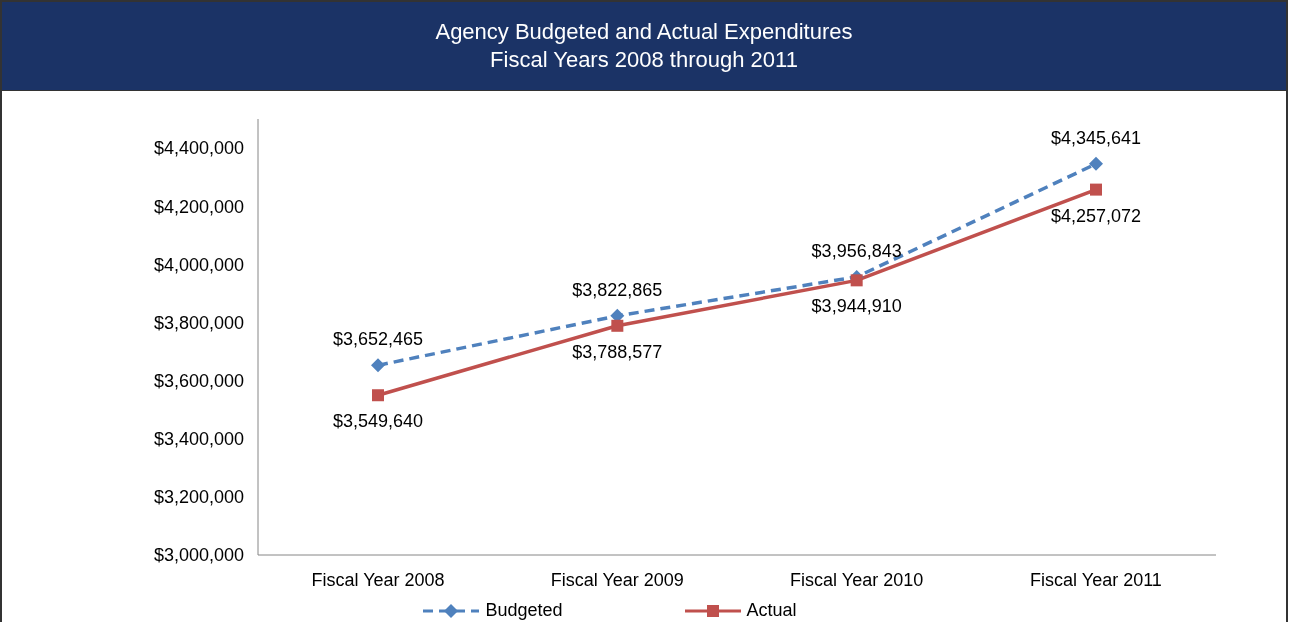 This screenshot has width=1290, height=622. Describe the element at coordinates (198, 264) in the screenshot. I see `y-tick-label: $4,000,000` at that location.